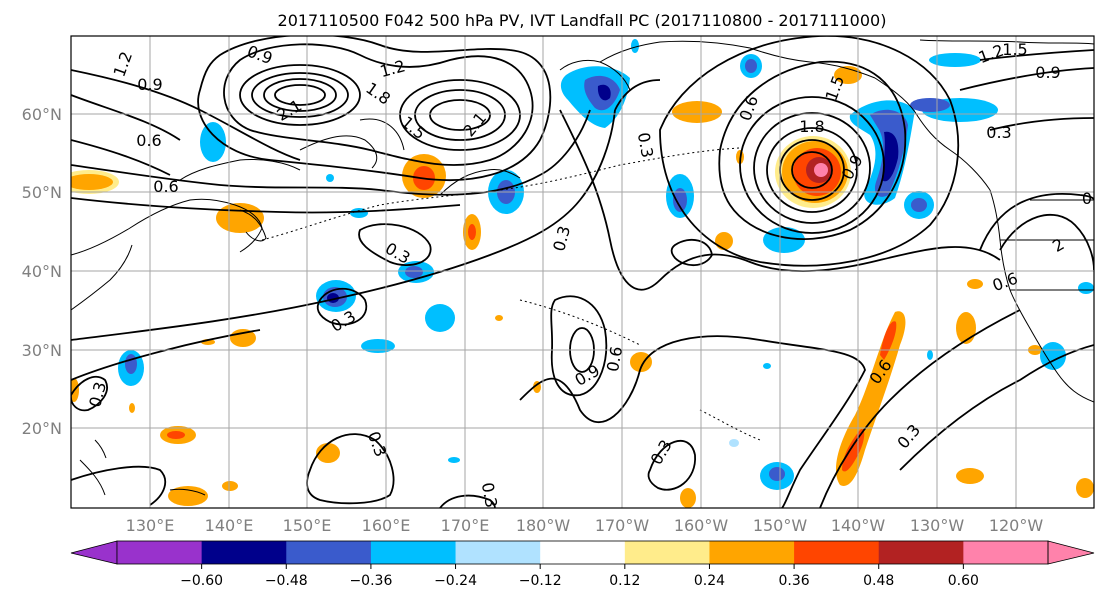 The height and width of the screenshot is (601, 1105). What do you see at coordinates (701, 525) in the screenshot?
I see `lon-label: 160°W` at bounding box center [701, 525].